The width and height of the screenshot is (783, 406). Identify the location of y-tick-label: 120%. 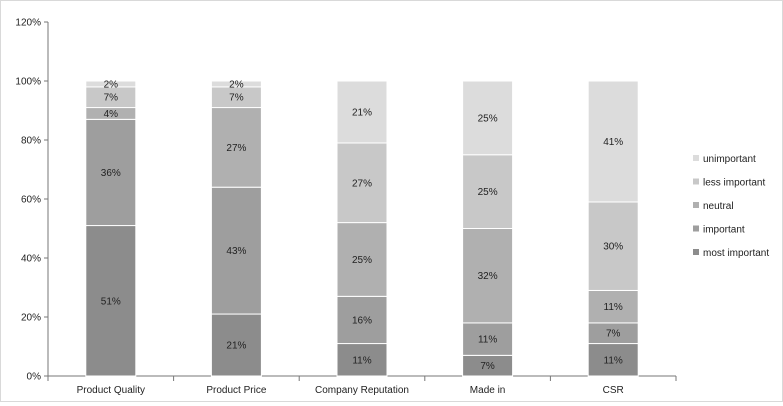
(28, 23).